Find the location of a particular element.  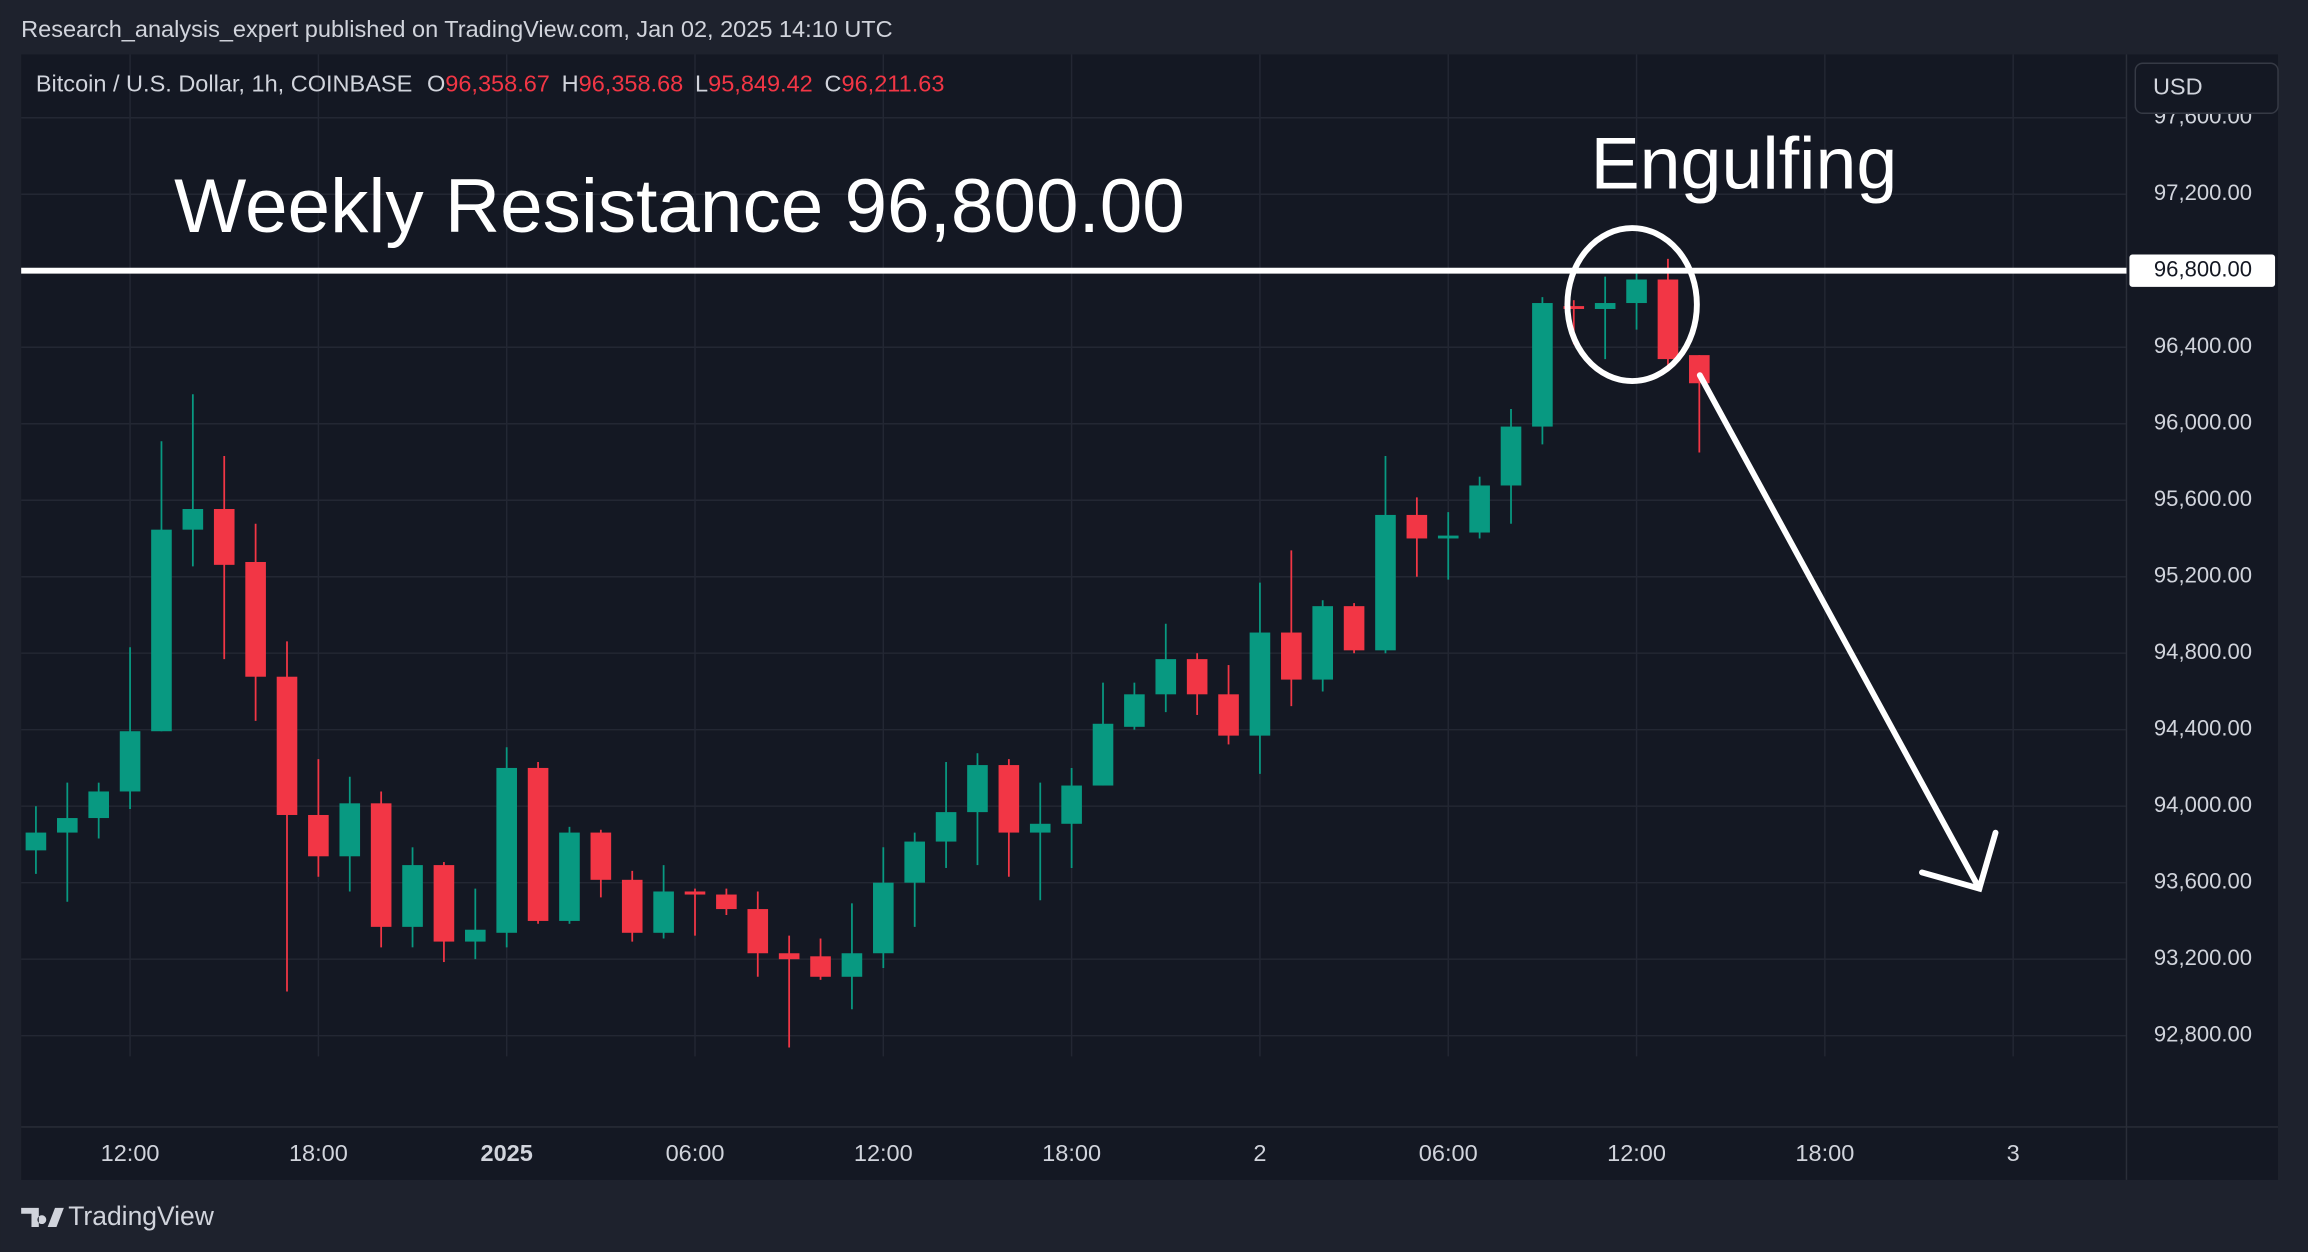

ohlc-key: H is located at coordinates (570, 84).